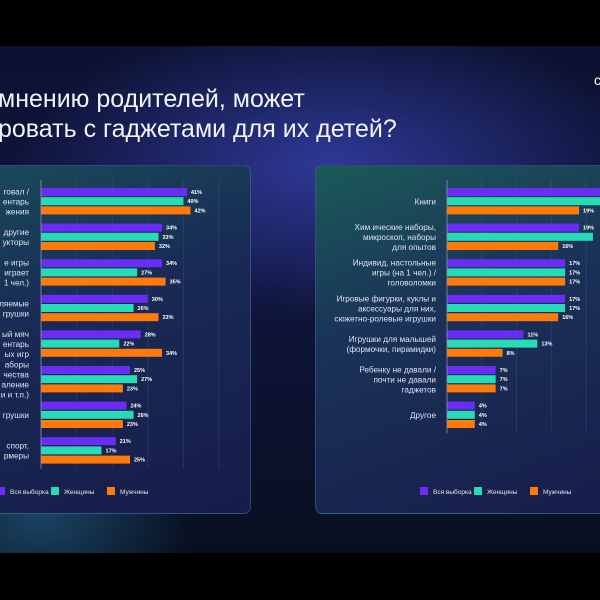  What do you see at coordinates (395, 227) in the screenshot?
I see `category-label: Хим.ические наборы,` at bounding box center [395, 227].